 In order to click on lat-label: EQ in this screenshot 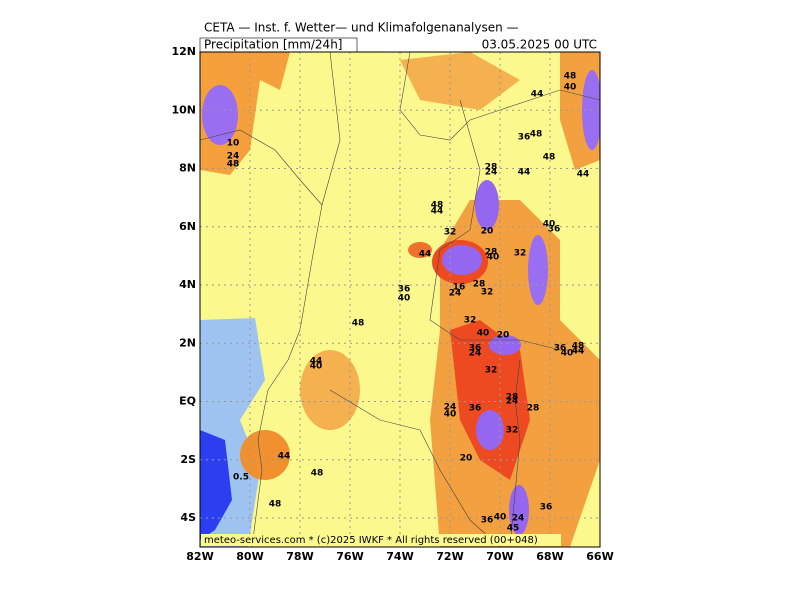, I will do `click(187, 401)`.